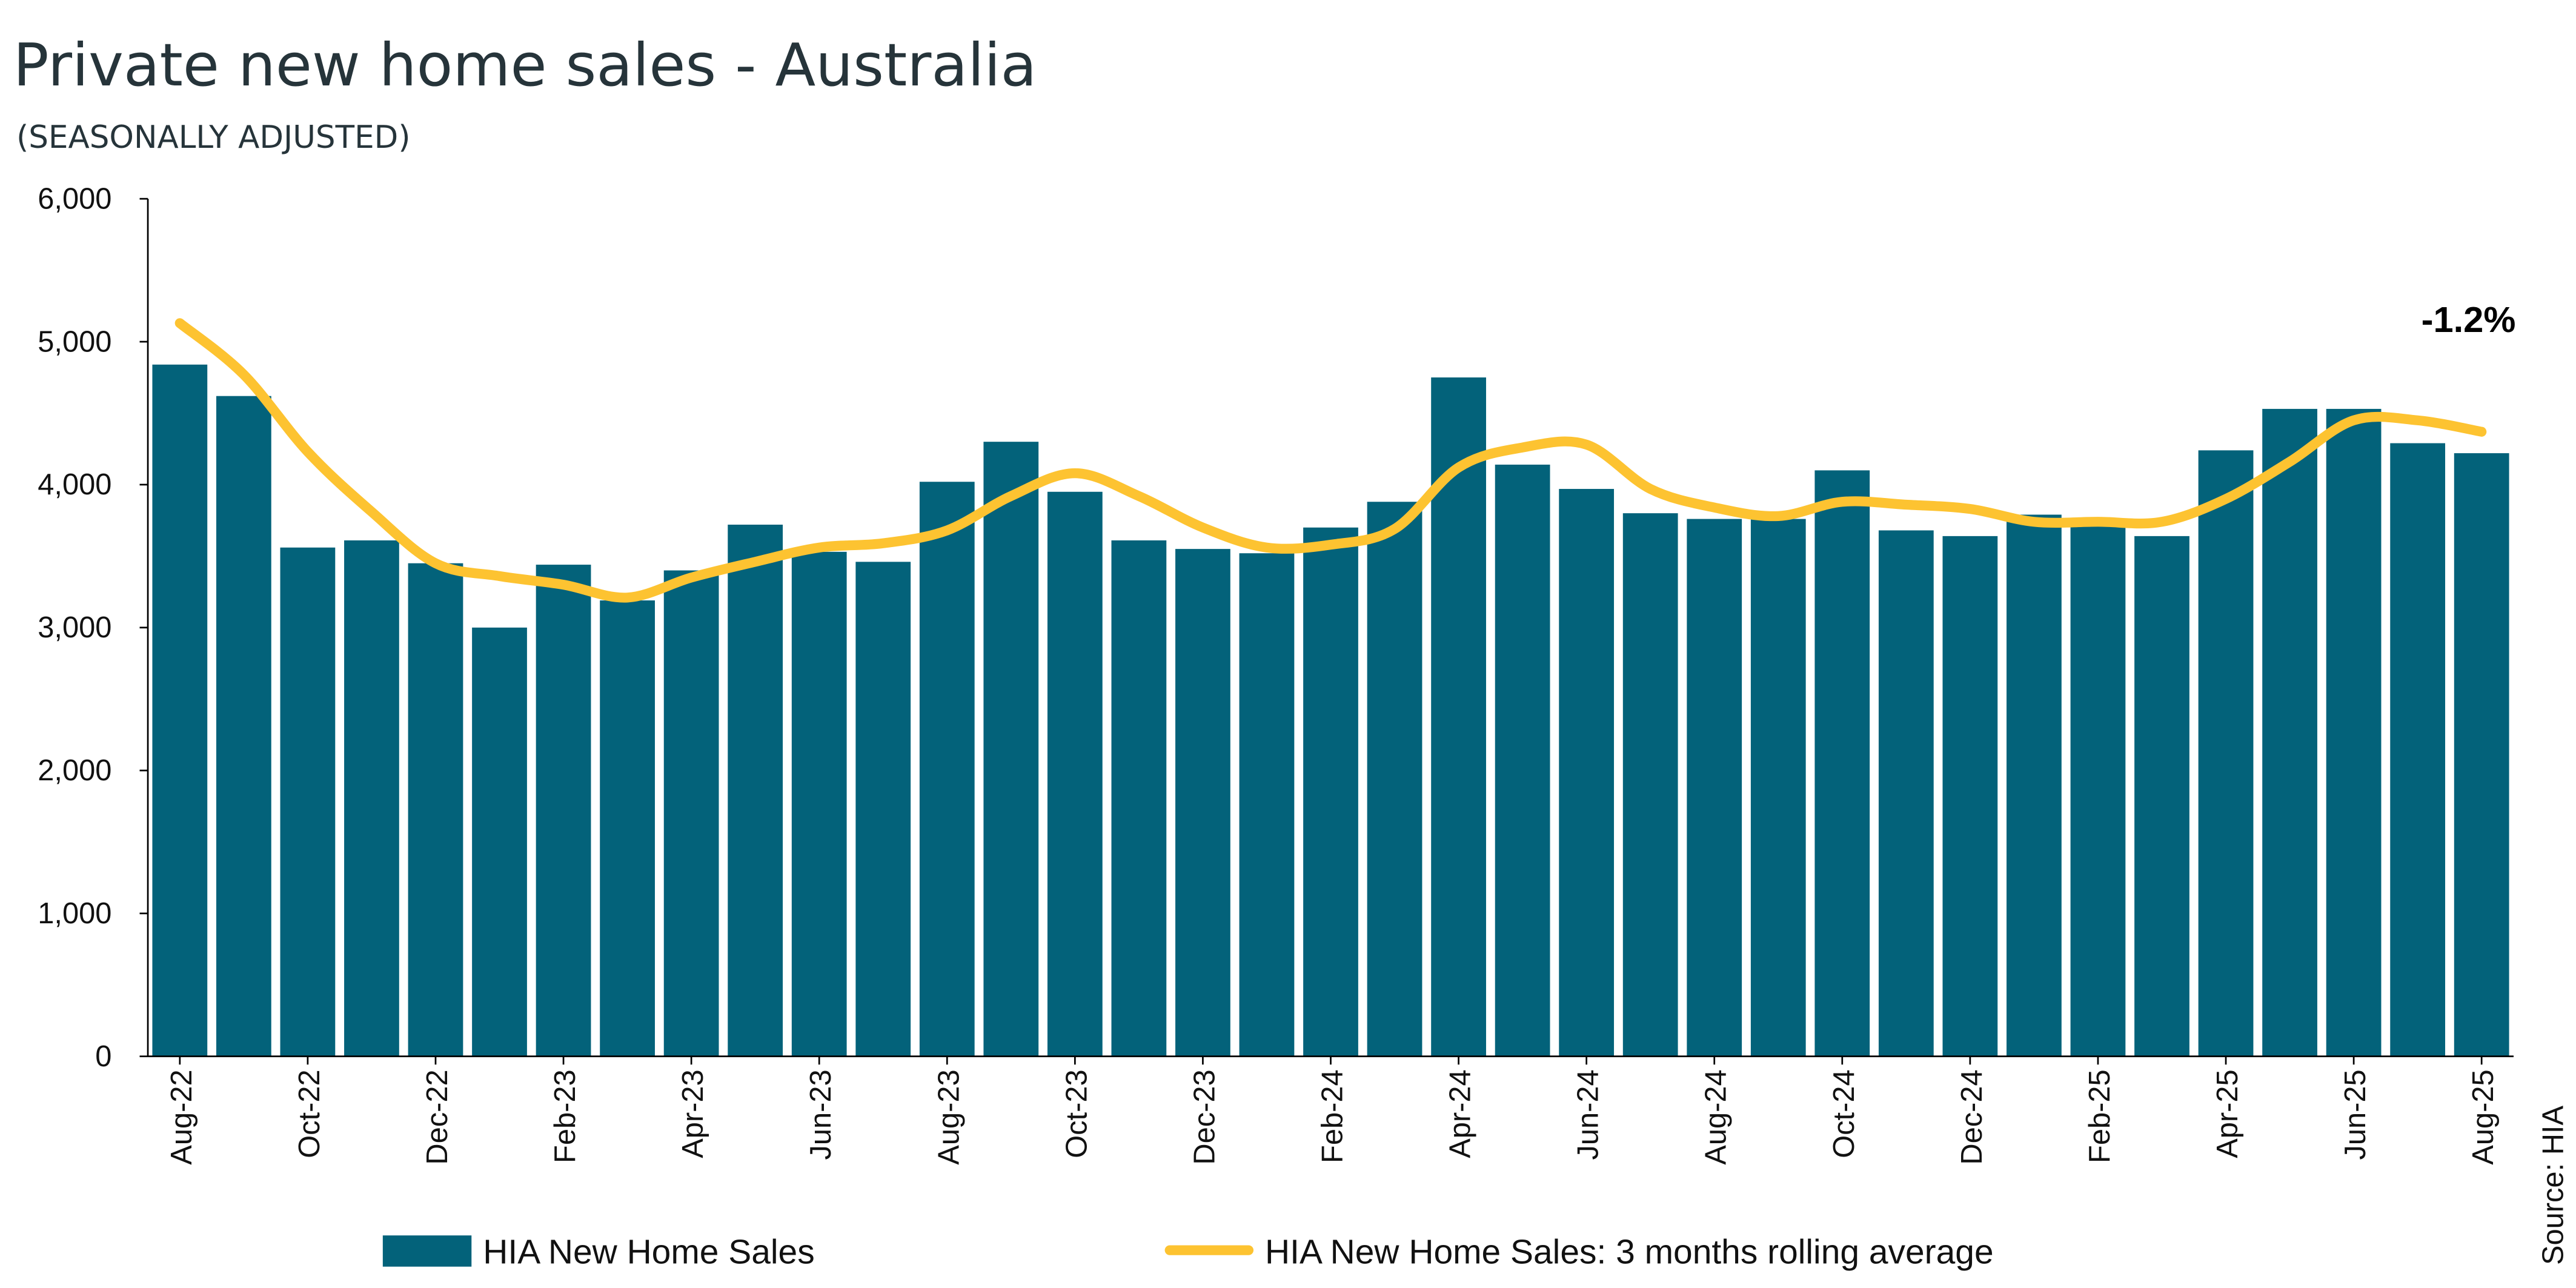 Image resolution: width=2576 pixels, height=1288 pixels. I want to click on x-tick-label: Jun-25, so click(2355, 1114).